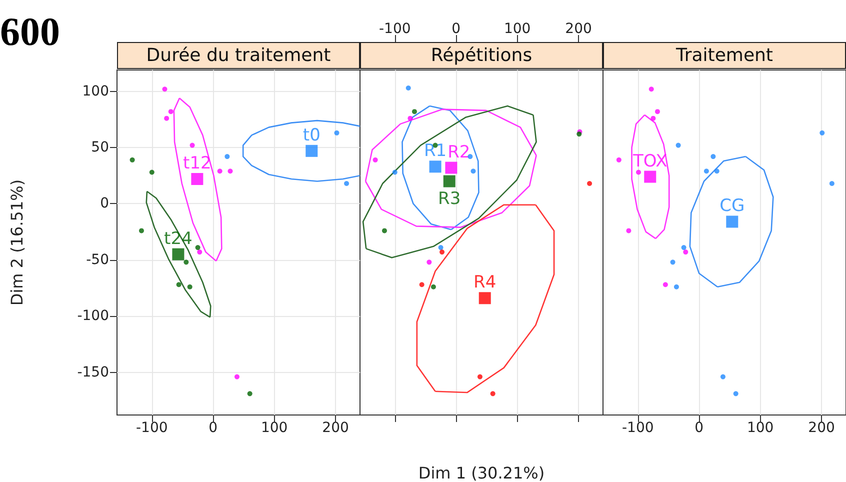 This screenshot has height=482, width=846. What do you see at coordinates (449, 198) in the screenshot?
I see `series-label: R3` at bounding box center [449, 198].